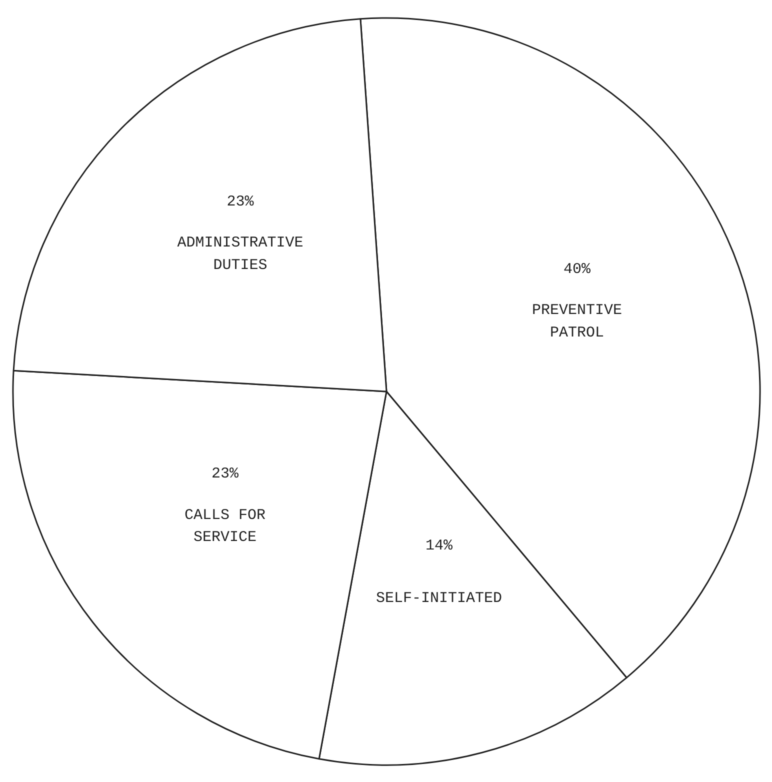 The height and width of the screenshot is (782, 772). I want to click on slice-label: ADMINISTRATIVE DUTIES, so click(240, 254).